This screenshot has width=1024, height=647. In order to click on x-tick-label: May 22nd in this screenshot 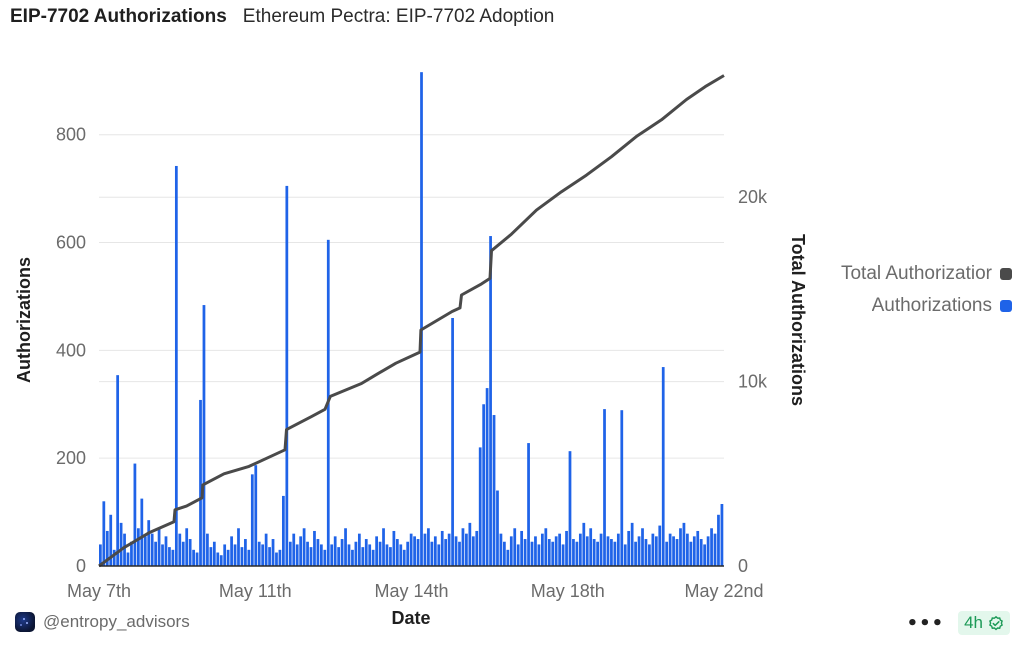, I will do `click(723, 591)`.